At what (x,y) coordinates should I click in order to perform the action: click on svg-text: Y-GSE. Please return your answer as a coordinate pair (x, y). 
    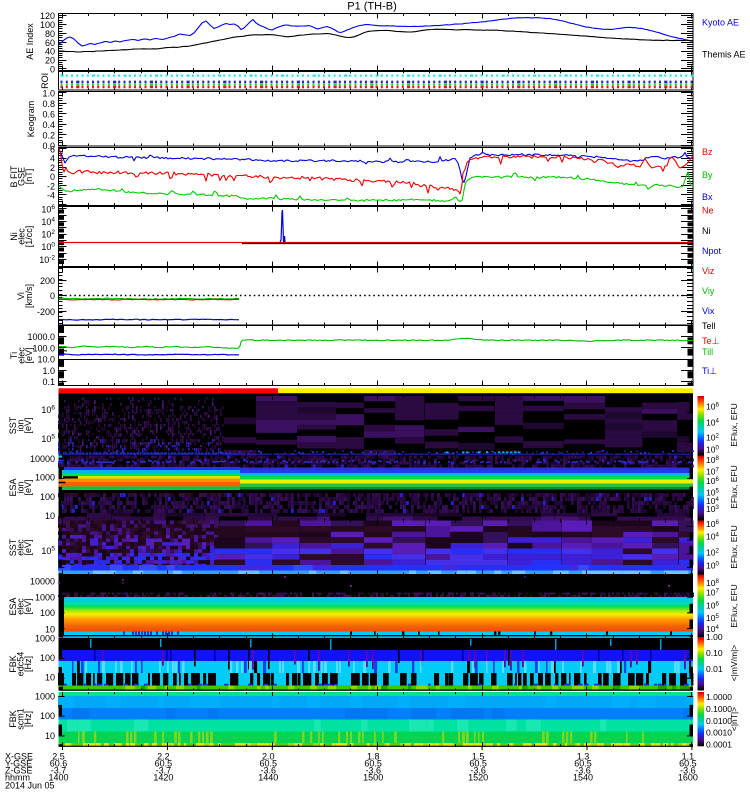
    Looking at the image, I should click on (18, 764).